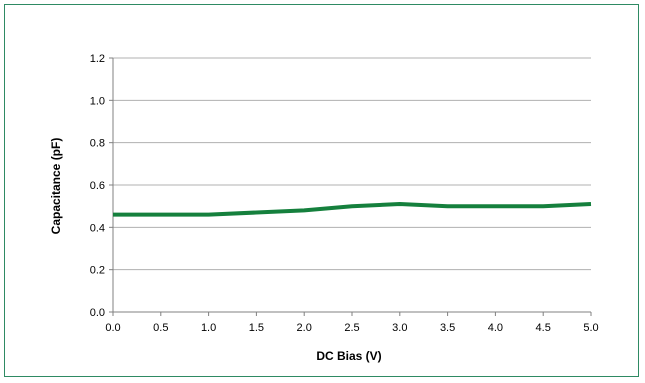  Describe the element at coordinates (97, 59) in the screenshot. I see `y-tick-label: 1.2` at that location.